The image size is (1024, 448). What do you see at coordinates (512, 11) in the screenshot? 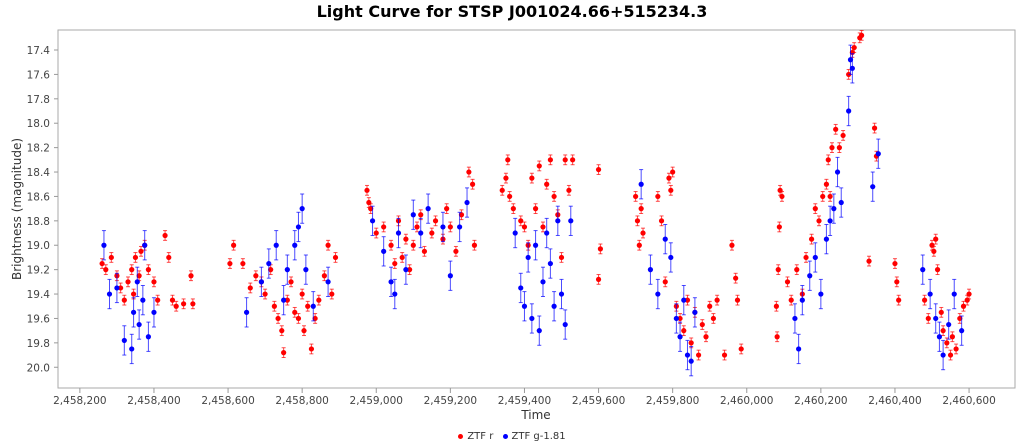
I see `chart-title: Light Curve for STSP J001024.66+515234.3` at bounding box center [512, 11].